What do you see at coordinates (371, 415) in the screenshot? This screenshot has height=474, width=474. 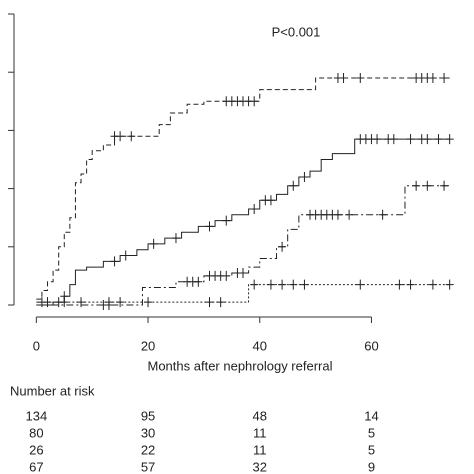 I see `risk-count: 14` at bounding box center [371, 415].